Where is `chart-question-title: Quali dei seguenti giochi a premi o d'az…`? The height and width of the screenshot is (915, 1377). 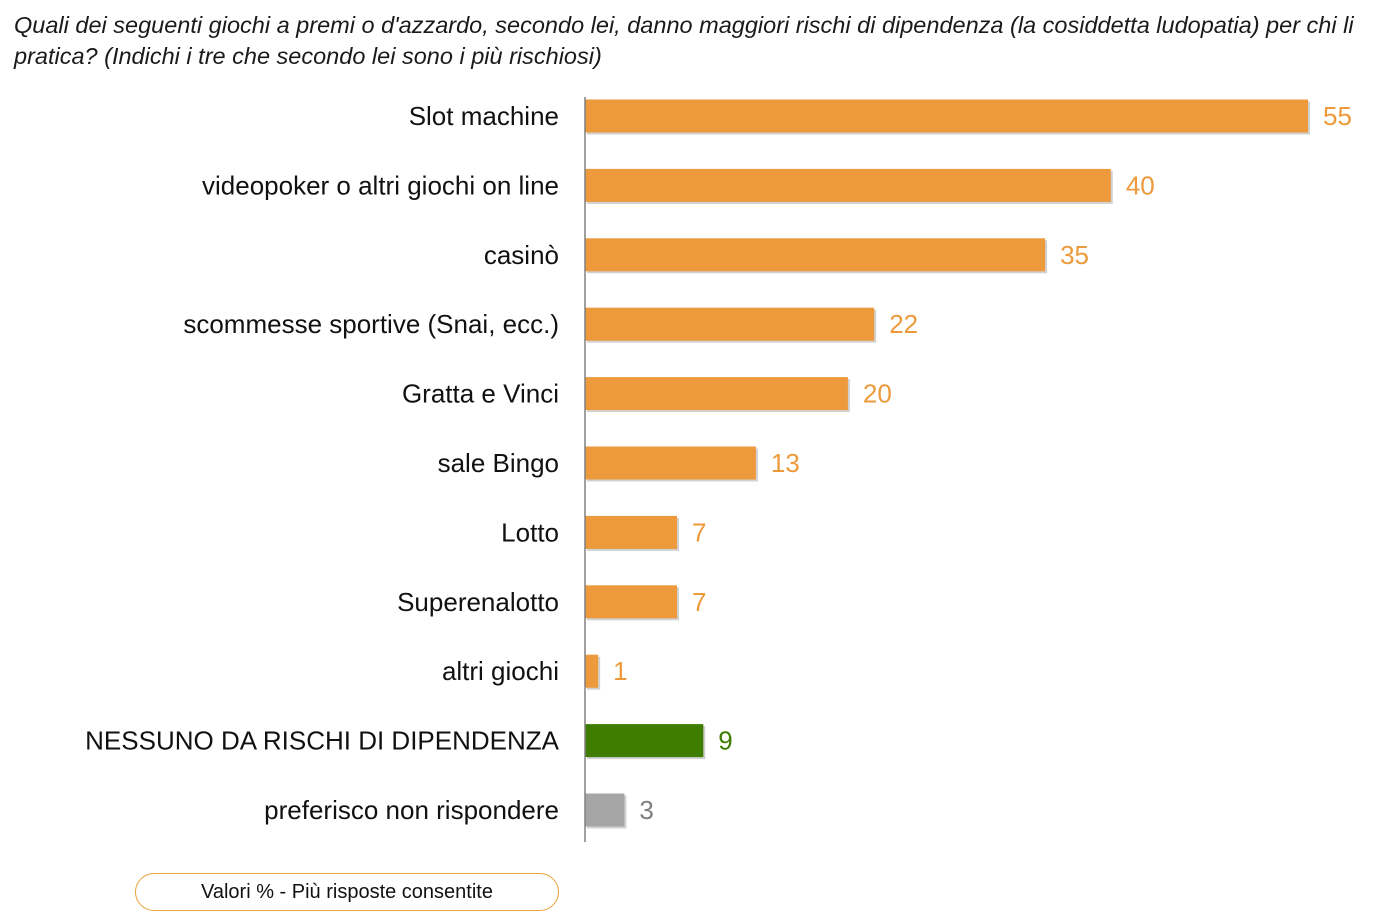 chart-question-title: Quali dei seguenti giochi a premi o d'az… is located at coordinates (684, 40).